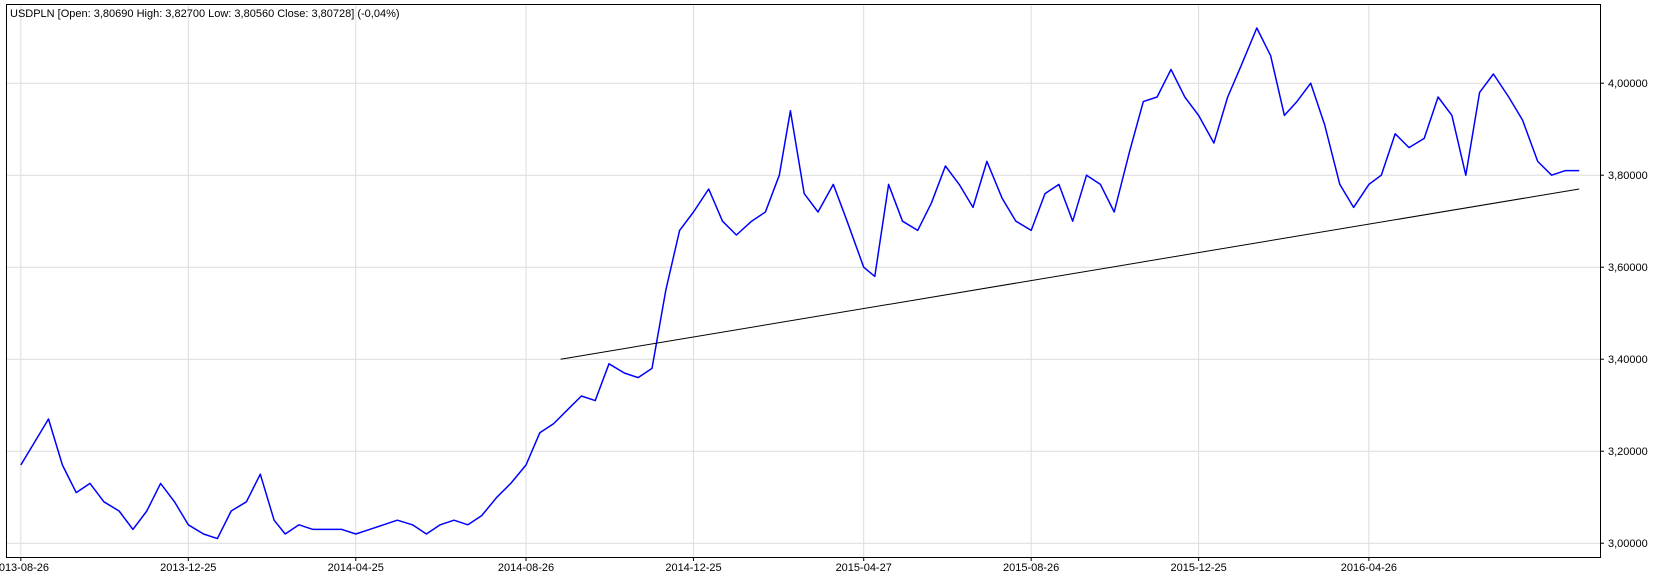 This screenshot has height=588, width=1660. I want to click on y-tick-label: 3,60000, so click(1628, 268).